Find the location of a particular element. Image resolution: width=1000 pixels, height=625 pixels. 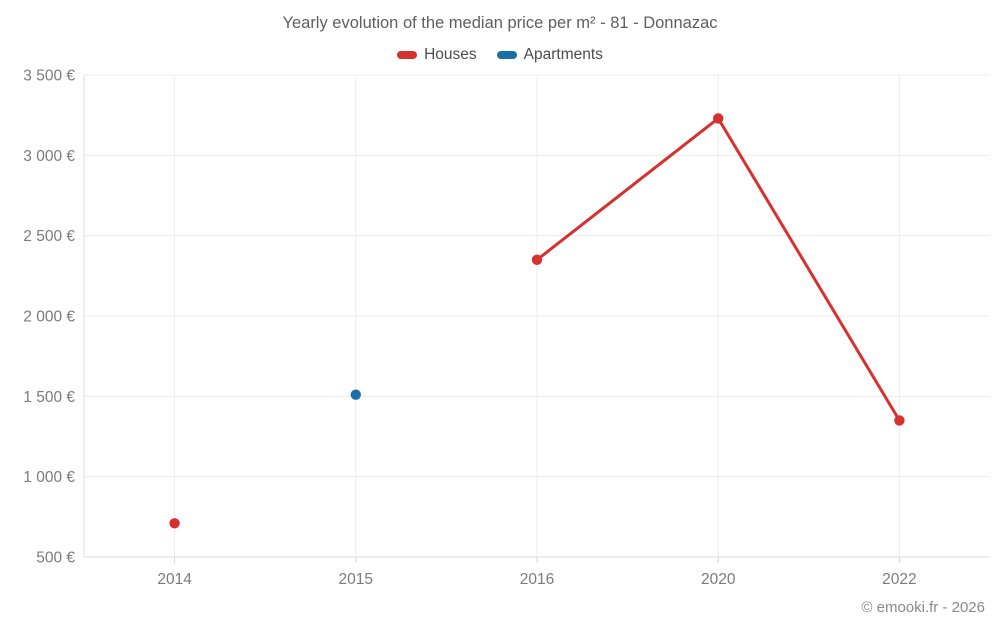

y-axis-label: 3 500 € is located at coordinates (49, 76).